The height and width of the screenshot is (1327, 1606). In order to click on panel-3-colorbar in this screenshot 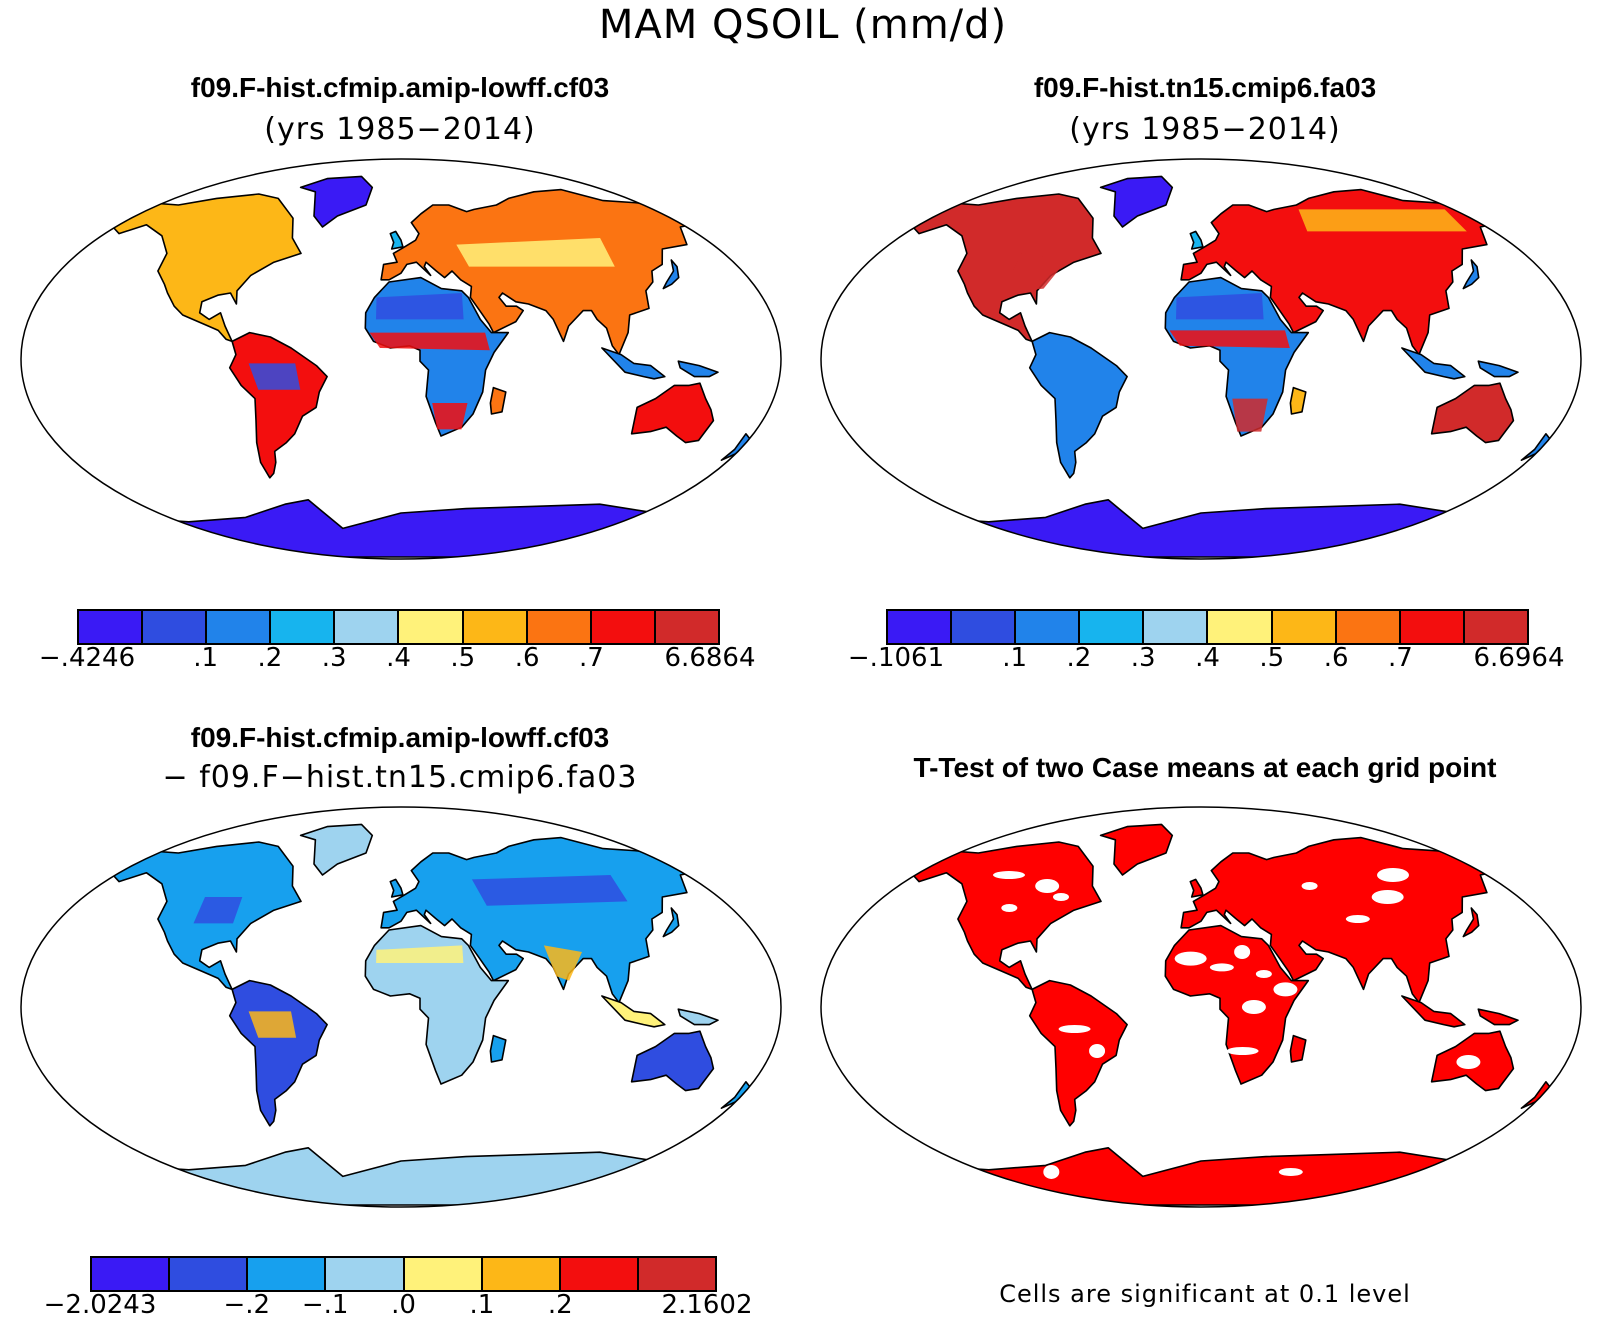, I will do `click(403, 1274)`.